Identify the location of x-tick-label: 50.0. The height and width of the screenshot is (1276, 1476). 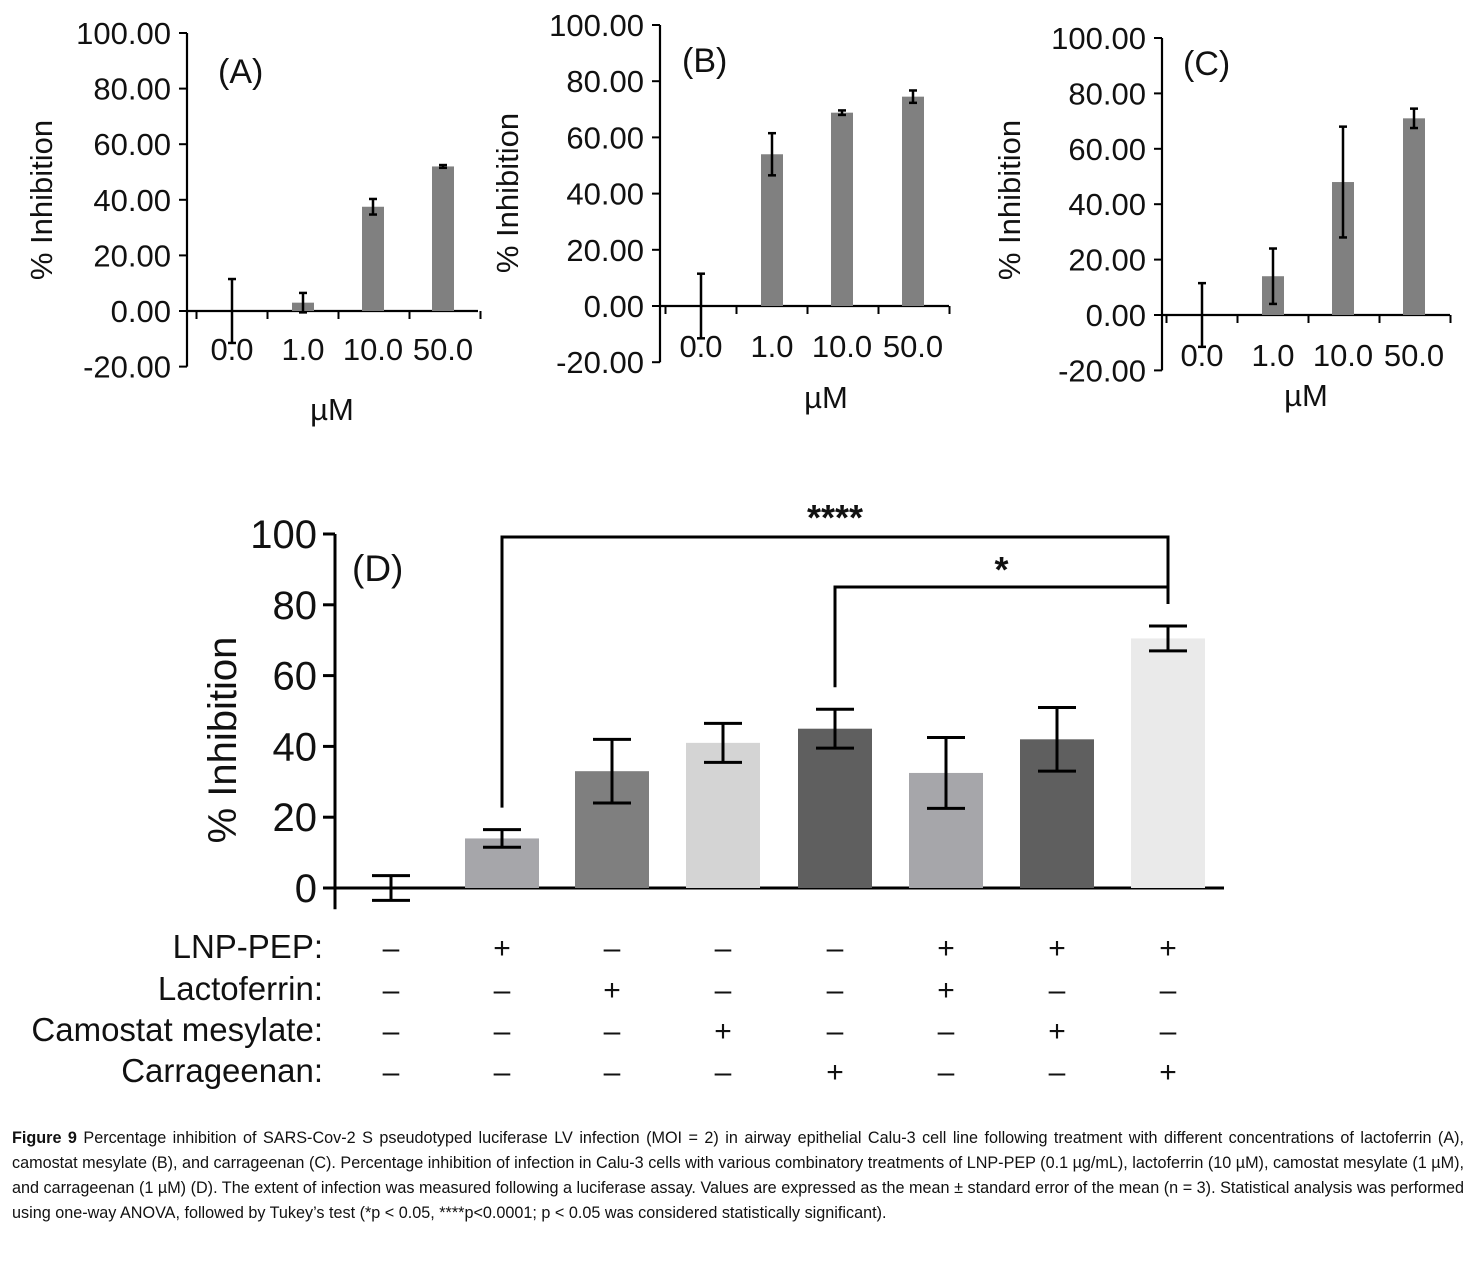
(443, 349).